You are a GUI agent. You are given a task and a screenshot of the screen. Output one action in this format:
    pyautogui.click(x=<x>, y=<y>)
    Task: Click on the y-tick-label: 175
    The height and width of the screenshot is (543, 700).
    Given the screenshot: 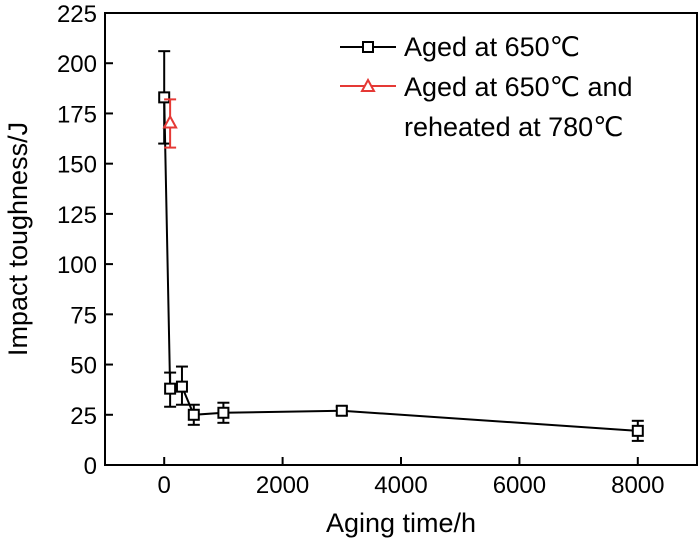 What is the action you would take?
    pyautogui.click(x=77, y=114)
    